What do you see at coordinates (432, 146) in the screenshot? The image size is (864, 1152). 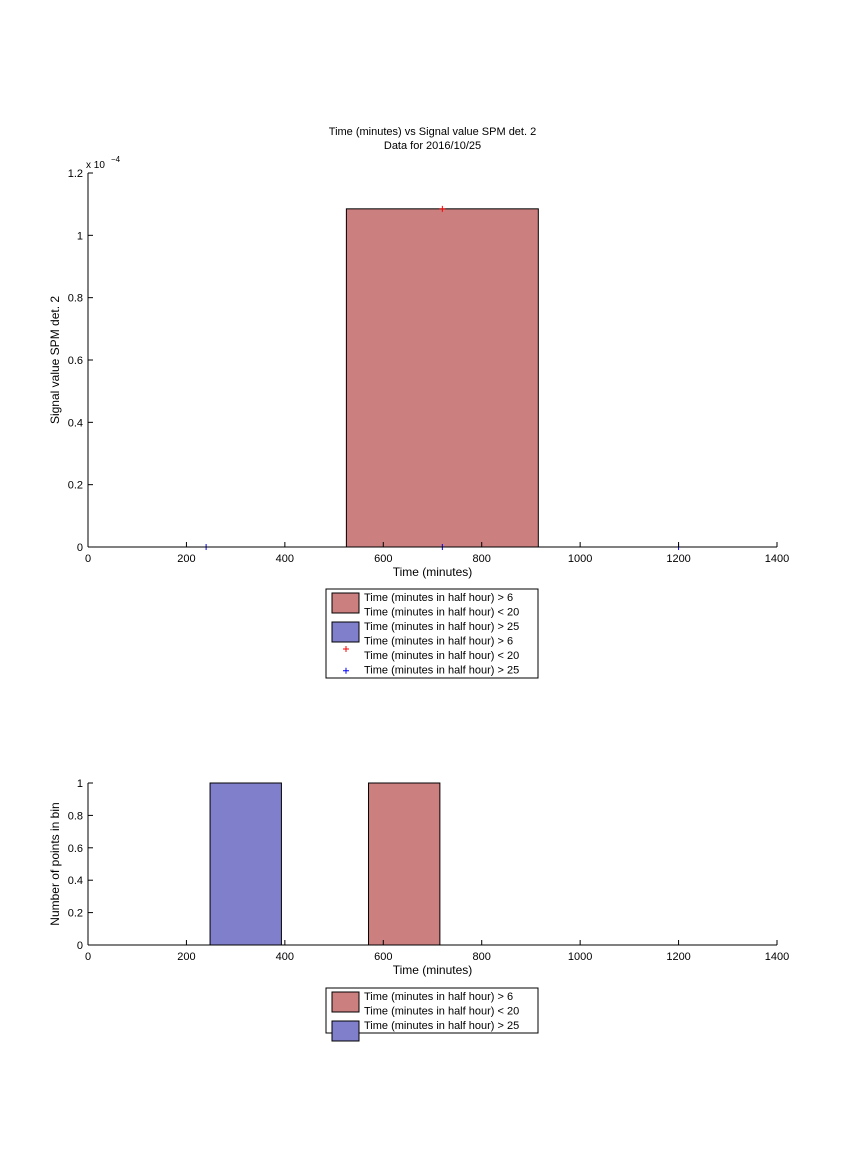 I see `chart-subtitle: Data for 2016/10/25` at bounding box center [432, 146].